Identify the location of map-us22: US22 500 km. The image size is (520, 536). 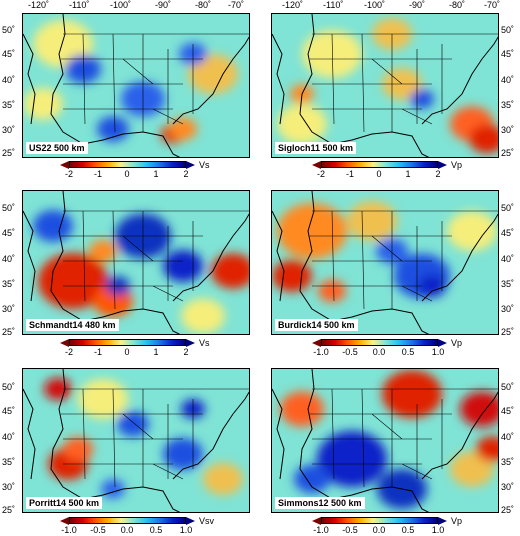
(136, 85).